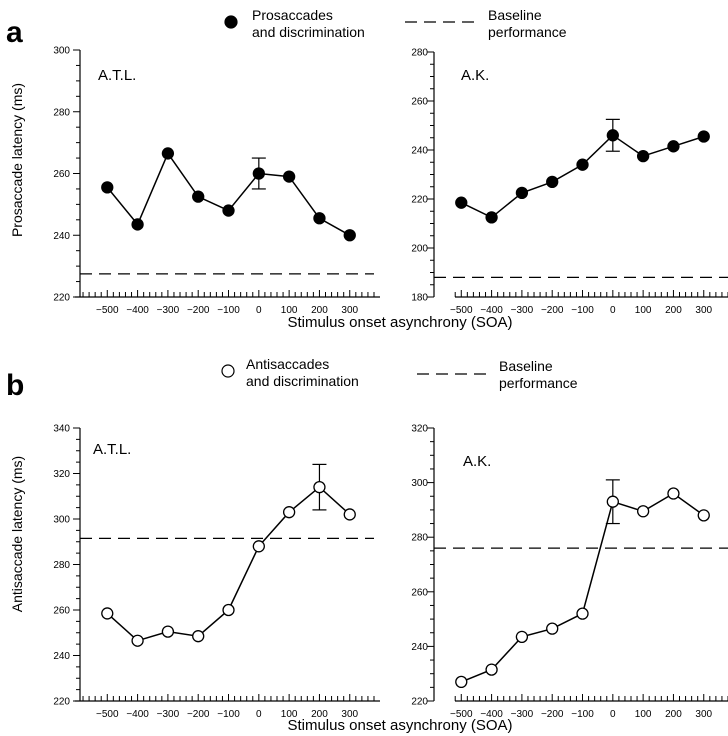 Image resolution: width=728 pixels, height=736 pixels. I want to click on x-axis-title-a: Stimulus onset asynchrony (SOA), so click(399, 322).